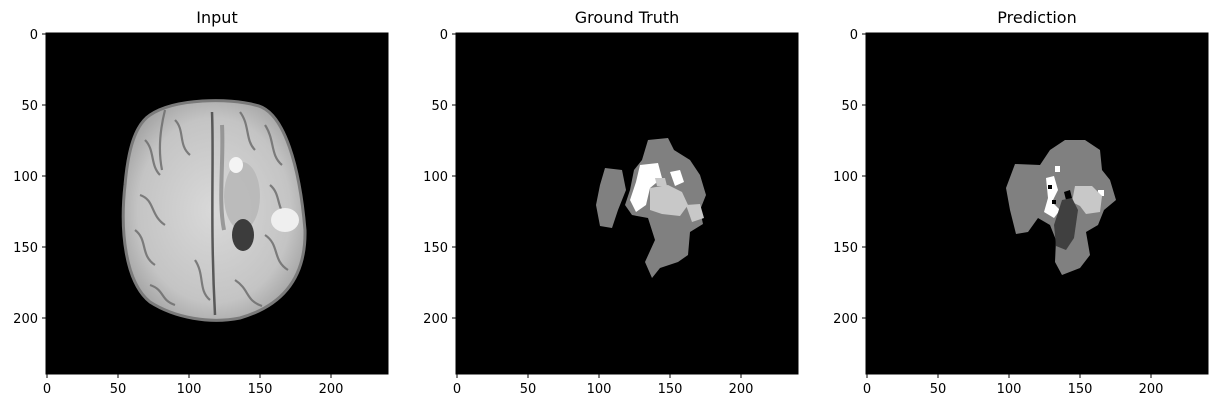 The image size is (1222, 407). What do you see at coordinates (627, 17) in the screenshot?
I see `panel-title: Ground Truth` at bounding box center [627, 17].